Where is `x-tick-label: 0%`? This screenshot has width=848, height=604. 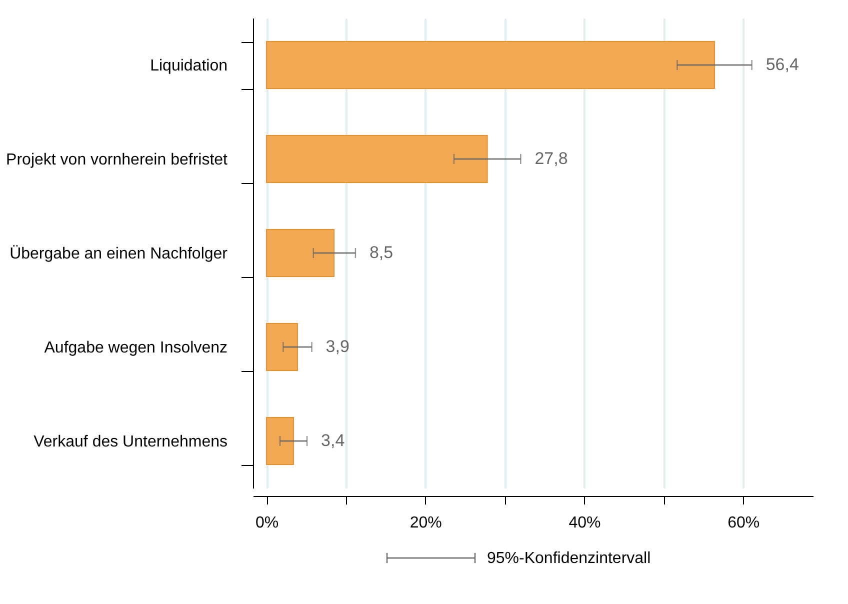 x-tick-label: 0% is located at coordinates (267, 523).